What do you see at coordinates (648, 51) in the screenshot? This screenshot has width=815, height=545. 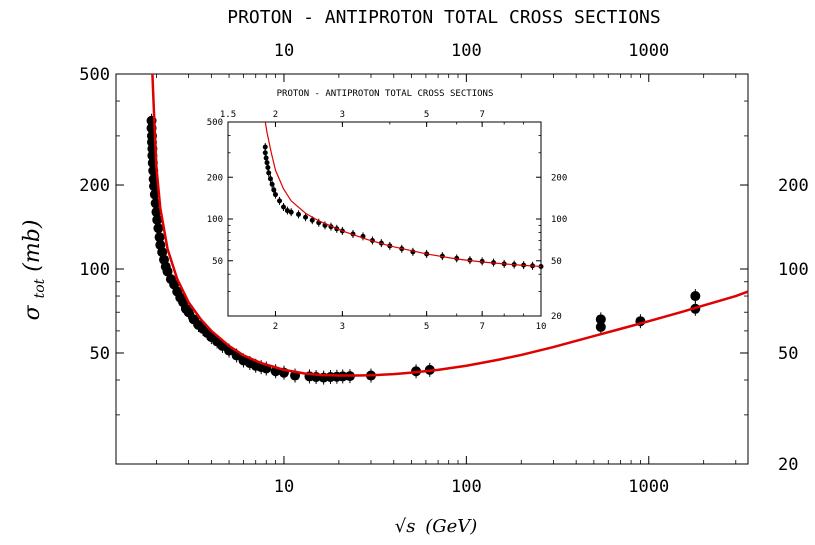 I see `main-top-tick-label: 1000` at bounding box center [648, 51].